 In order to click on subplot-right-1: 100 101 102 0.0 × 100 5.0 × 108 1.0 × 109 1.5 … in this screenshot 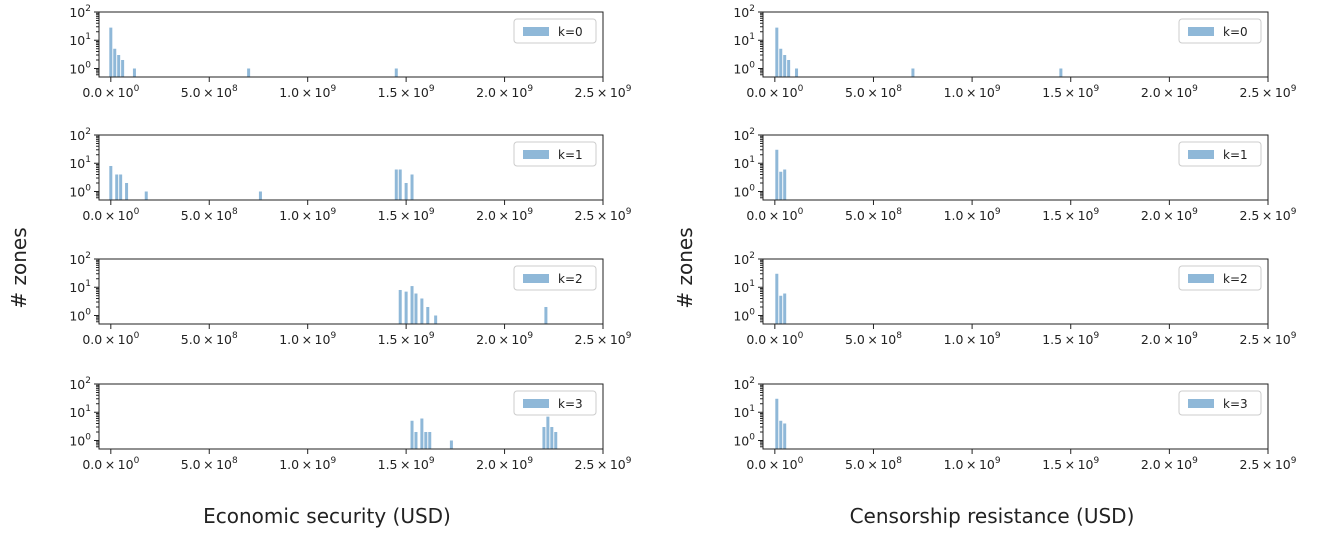, I will do `click(1014, 175)`.